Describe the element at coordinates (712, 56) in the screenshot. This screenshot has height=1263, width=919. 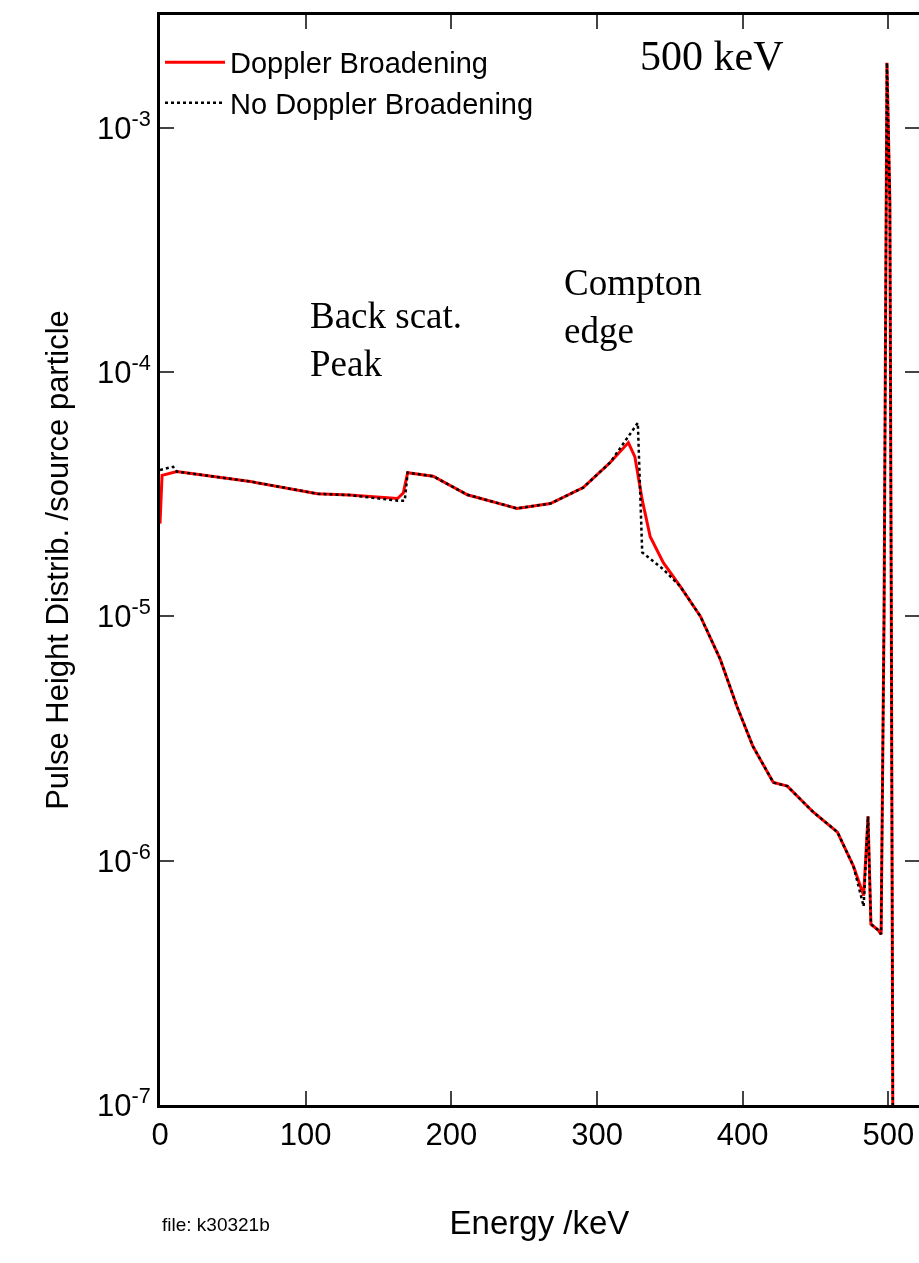
I see `annotation: 500 keV` at that location.